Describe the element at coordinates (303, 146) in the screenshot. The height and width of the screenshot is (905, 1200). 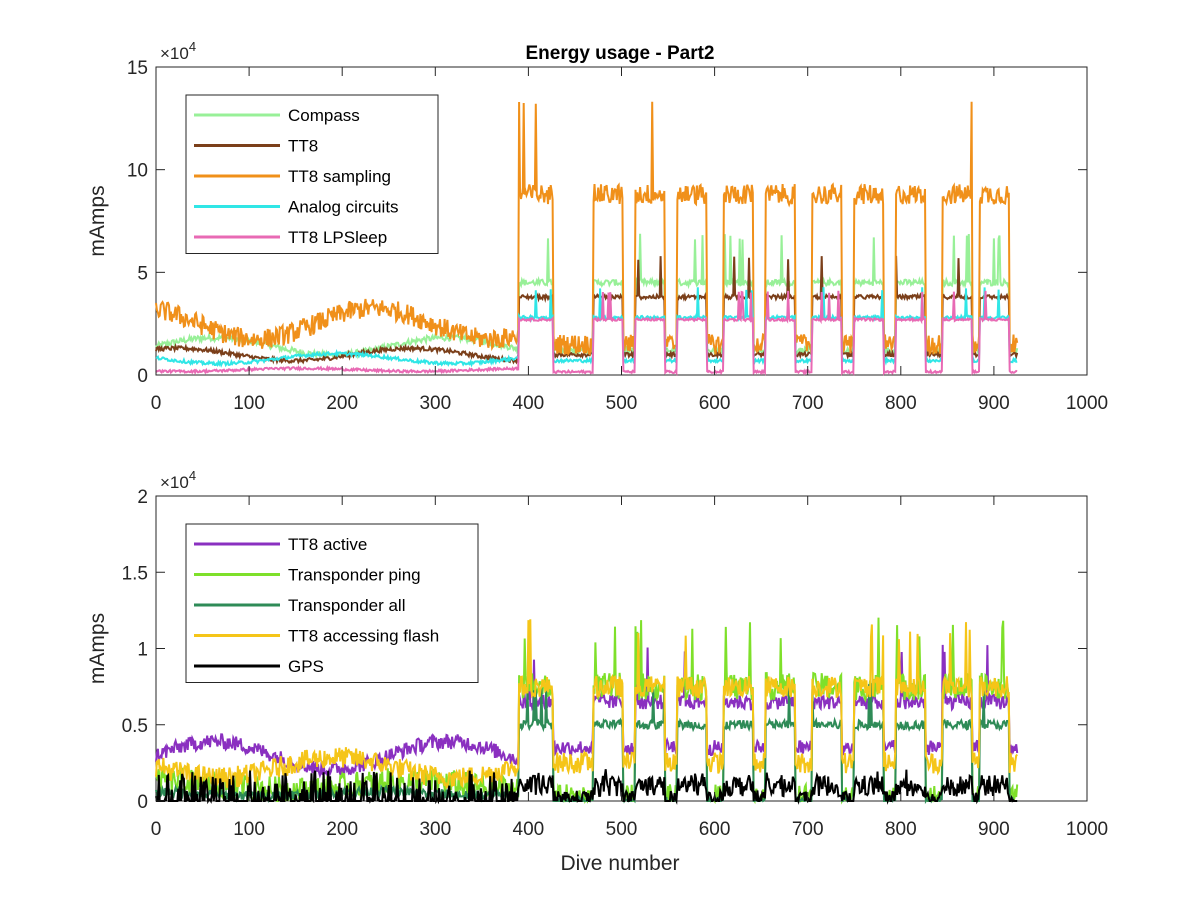
I see `legend-label: TT8` at that location.